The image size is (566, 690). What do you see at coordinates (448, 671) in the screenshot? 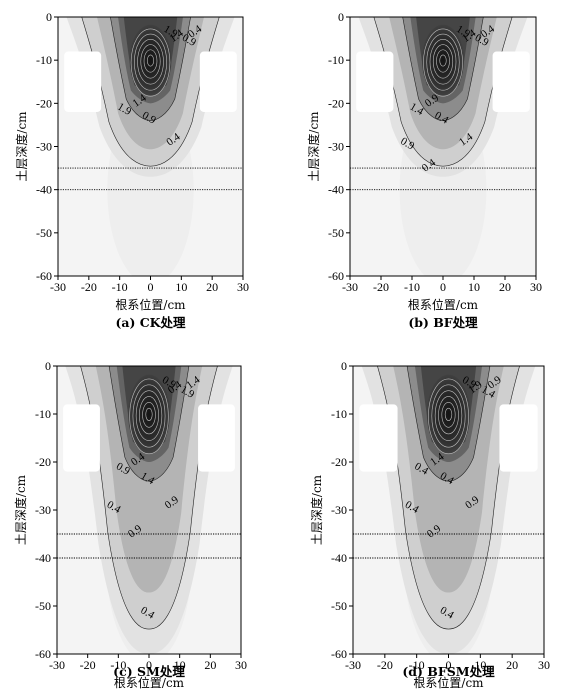
I see `panel-caption: (d) BFSM处理` at bounding box center [448, 671].